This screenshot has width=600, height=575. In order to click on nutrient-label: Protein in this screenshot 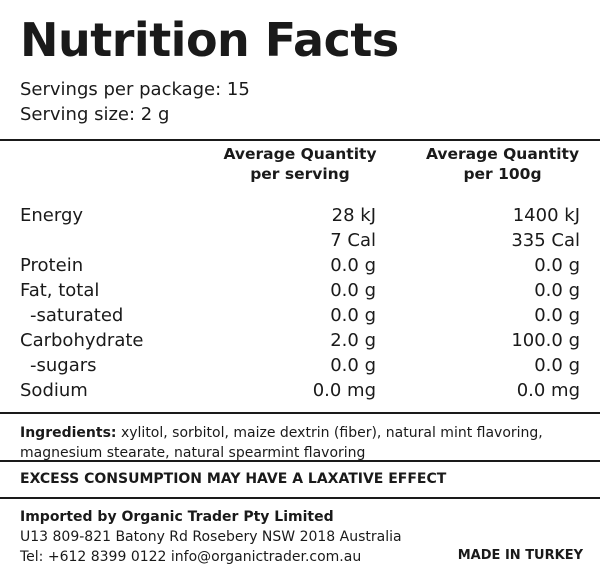, I will do `click(52, 265)`.